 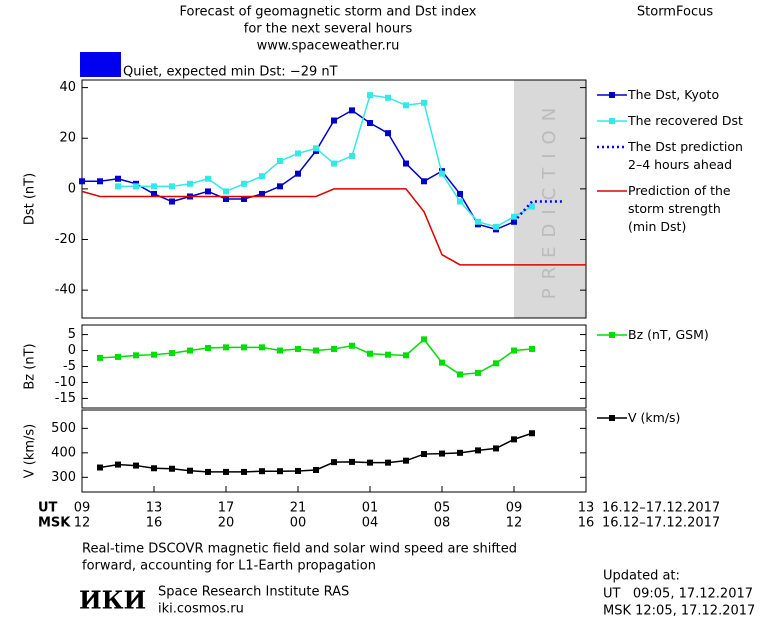 What do you see at coordinates (675, 12) in the screenshot?
I see `brand: StormFocus` at bounding box center [675, 12].